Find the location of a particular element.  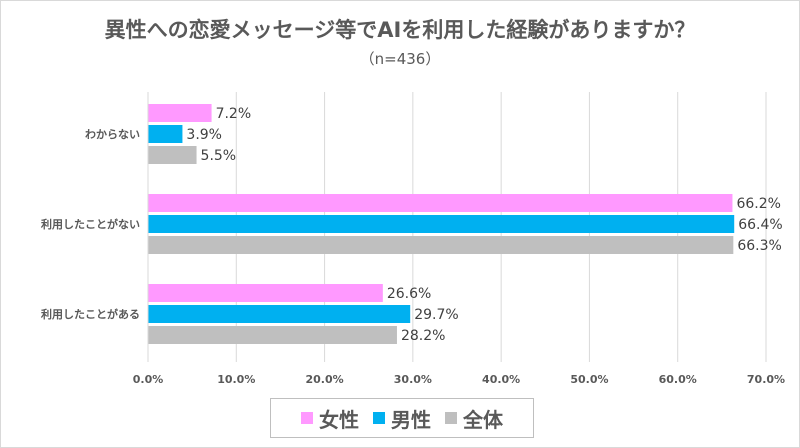

legend-label: 男性 is located at coordinates (411, 419).